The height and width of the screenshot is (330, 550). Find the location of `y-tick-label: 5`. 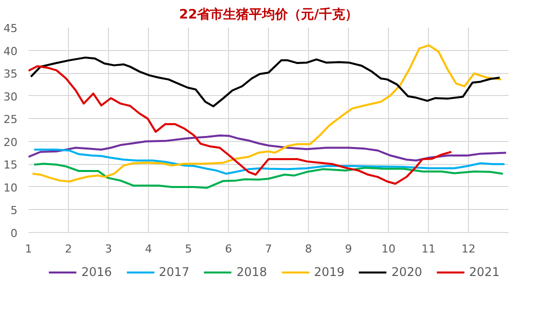

y-tick-label: 5 is located at coordinates (14, 211).